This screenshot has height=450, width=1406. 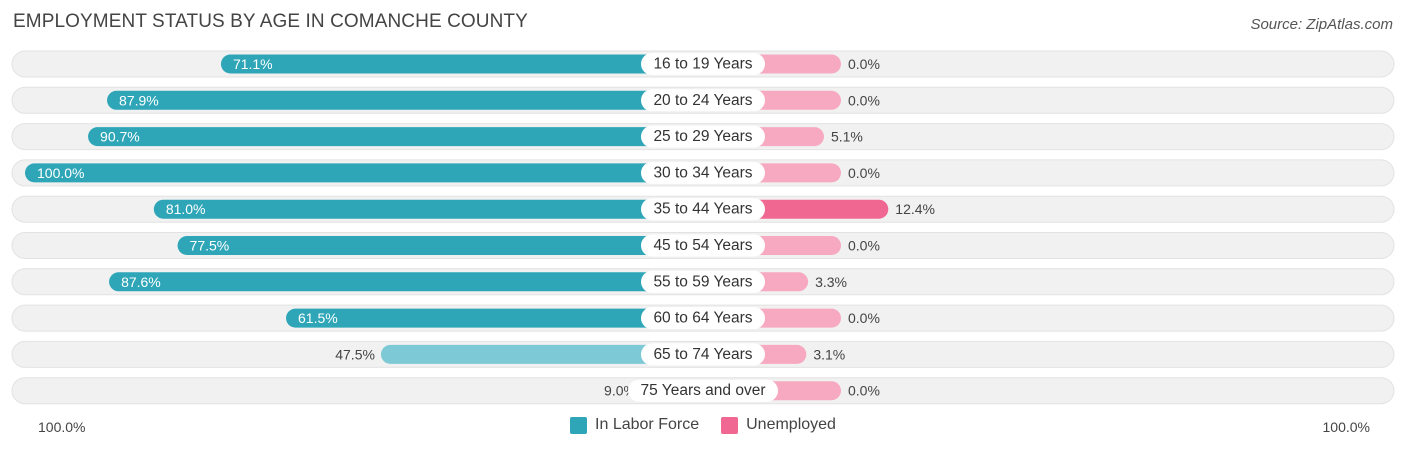 What do you see at coordinates (703, 425) in the screenshot?
I see `legend: In Labor Force Unemployed` at bounding box center [703, 425].